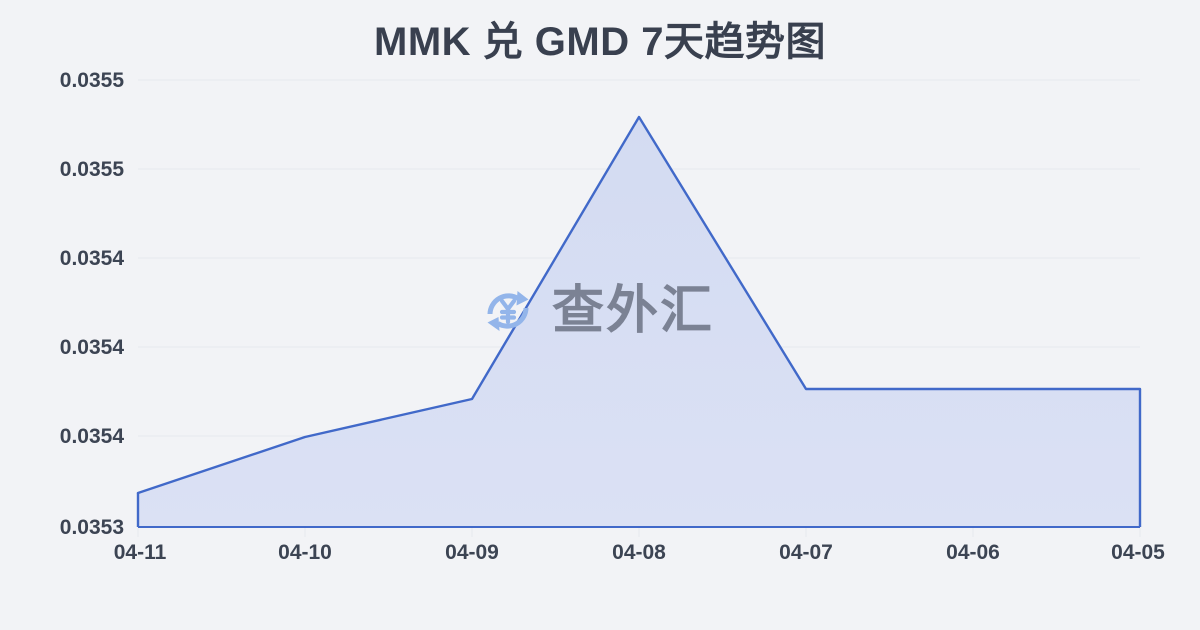 The width and height of the screenshot is (1200, 630). Describe the element at coordinates (806, 552) in the screenshot. I see `x-tick-label: 04-07` at that location.